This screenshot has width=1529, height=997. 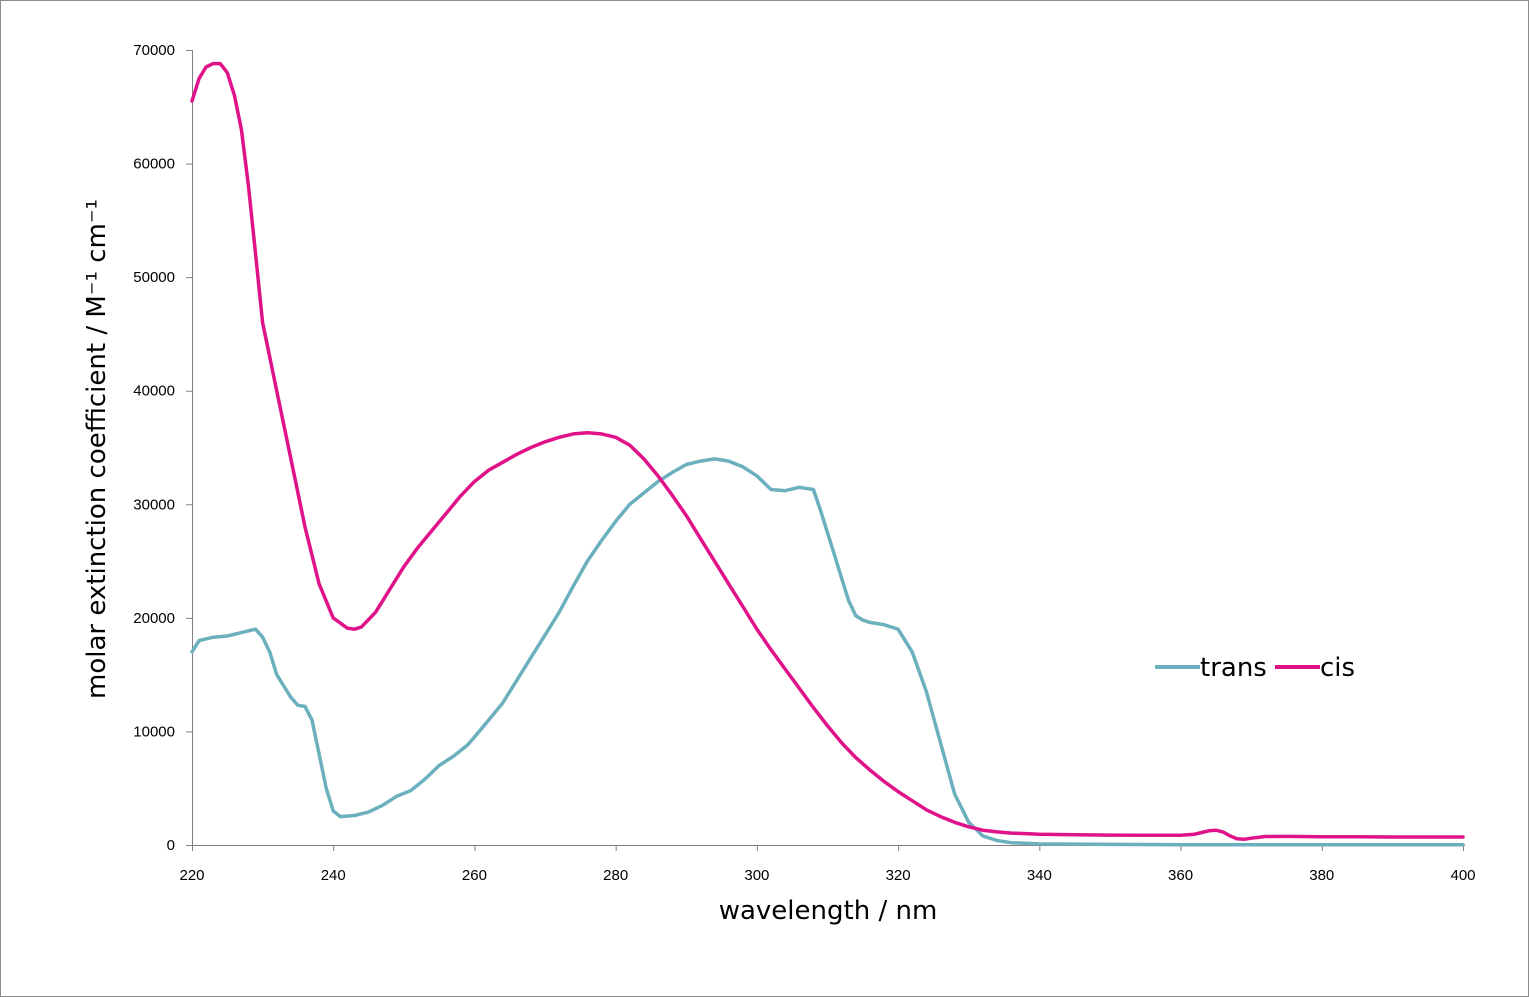 I want to click on y-tick-label: 20000, so click(x=154, y=618).